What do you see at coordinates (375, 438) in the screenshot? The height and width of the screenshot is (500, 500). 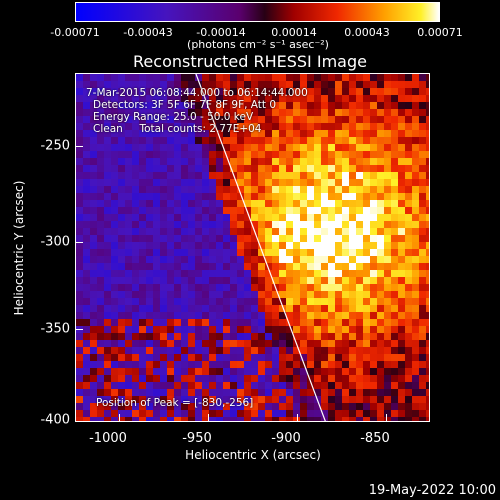 I see `x-tick-label: -850` at bounding box center [375, 438].